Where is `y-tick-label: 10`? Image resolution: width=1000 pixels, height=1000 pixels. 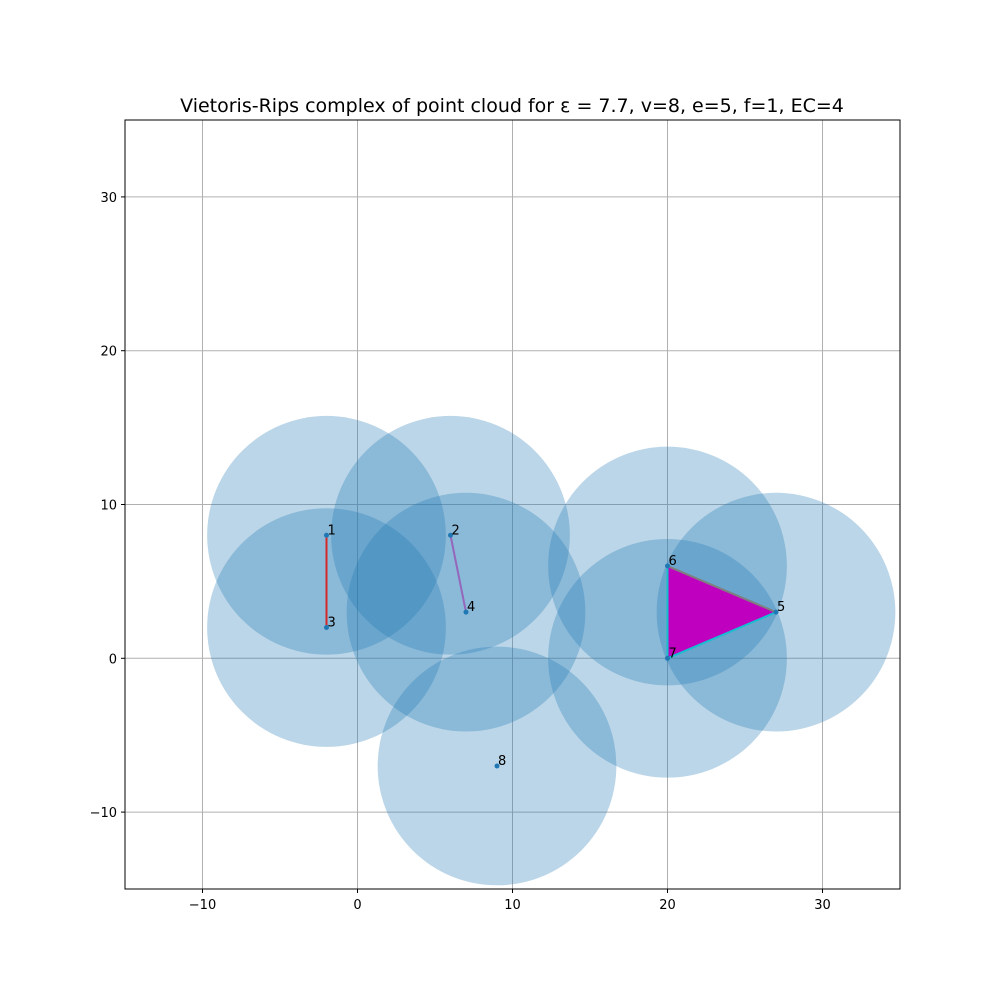 y-tick-label: 10 is located at coordinates (108, 506).